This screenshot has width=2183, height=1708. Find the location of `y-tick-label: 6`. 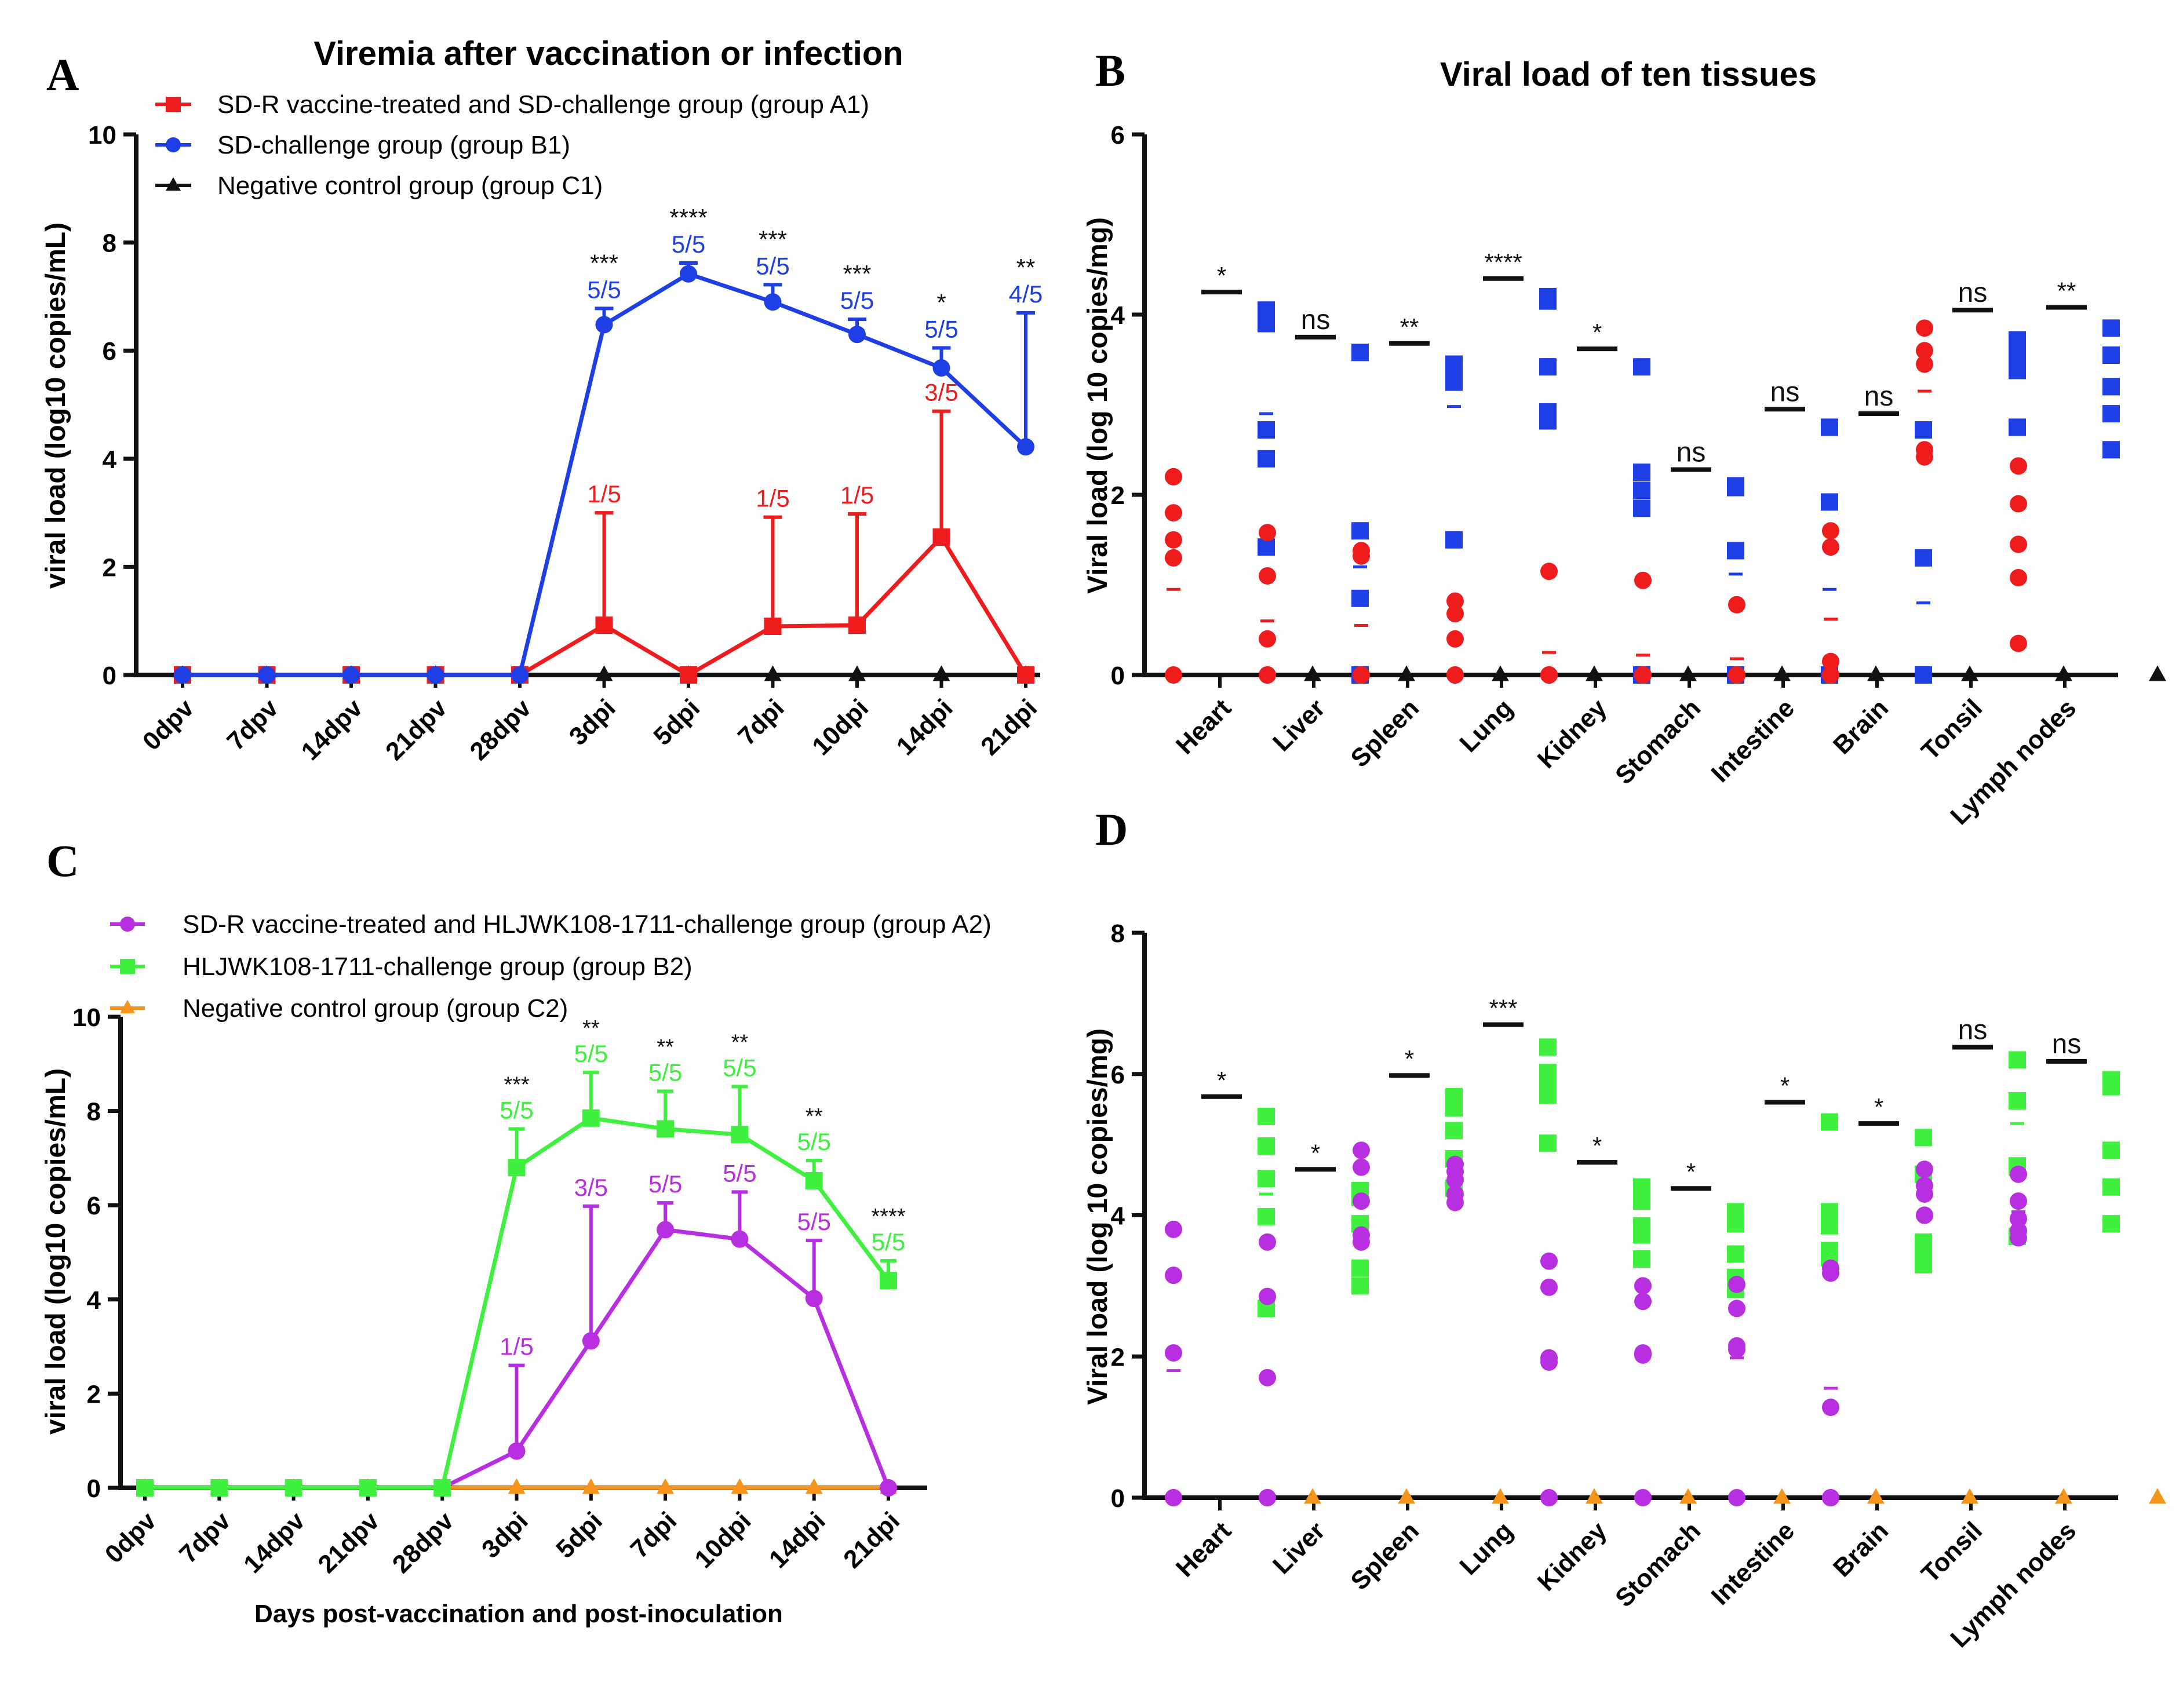

y-tick-label: 6 is located at coordinates (1118, 1075).